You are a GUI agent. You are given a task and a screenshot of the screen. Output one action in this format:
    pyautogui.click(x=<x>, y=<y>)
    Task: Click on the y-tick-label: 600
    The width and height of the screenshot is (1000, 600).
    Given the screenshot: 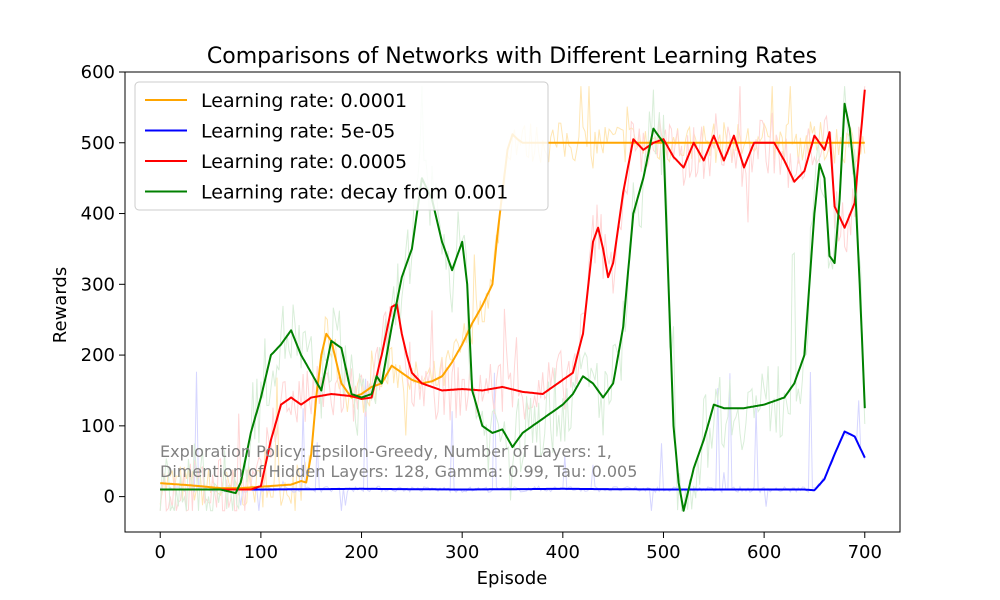 What is the action you would take?
    pyautogui.click(x=98, y=72)
    